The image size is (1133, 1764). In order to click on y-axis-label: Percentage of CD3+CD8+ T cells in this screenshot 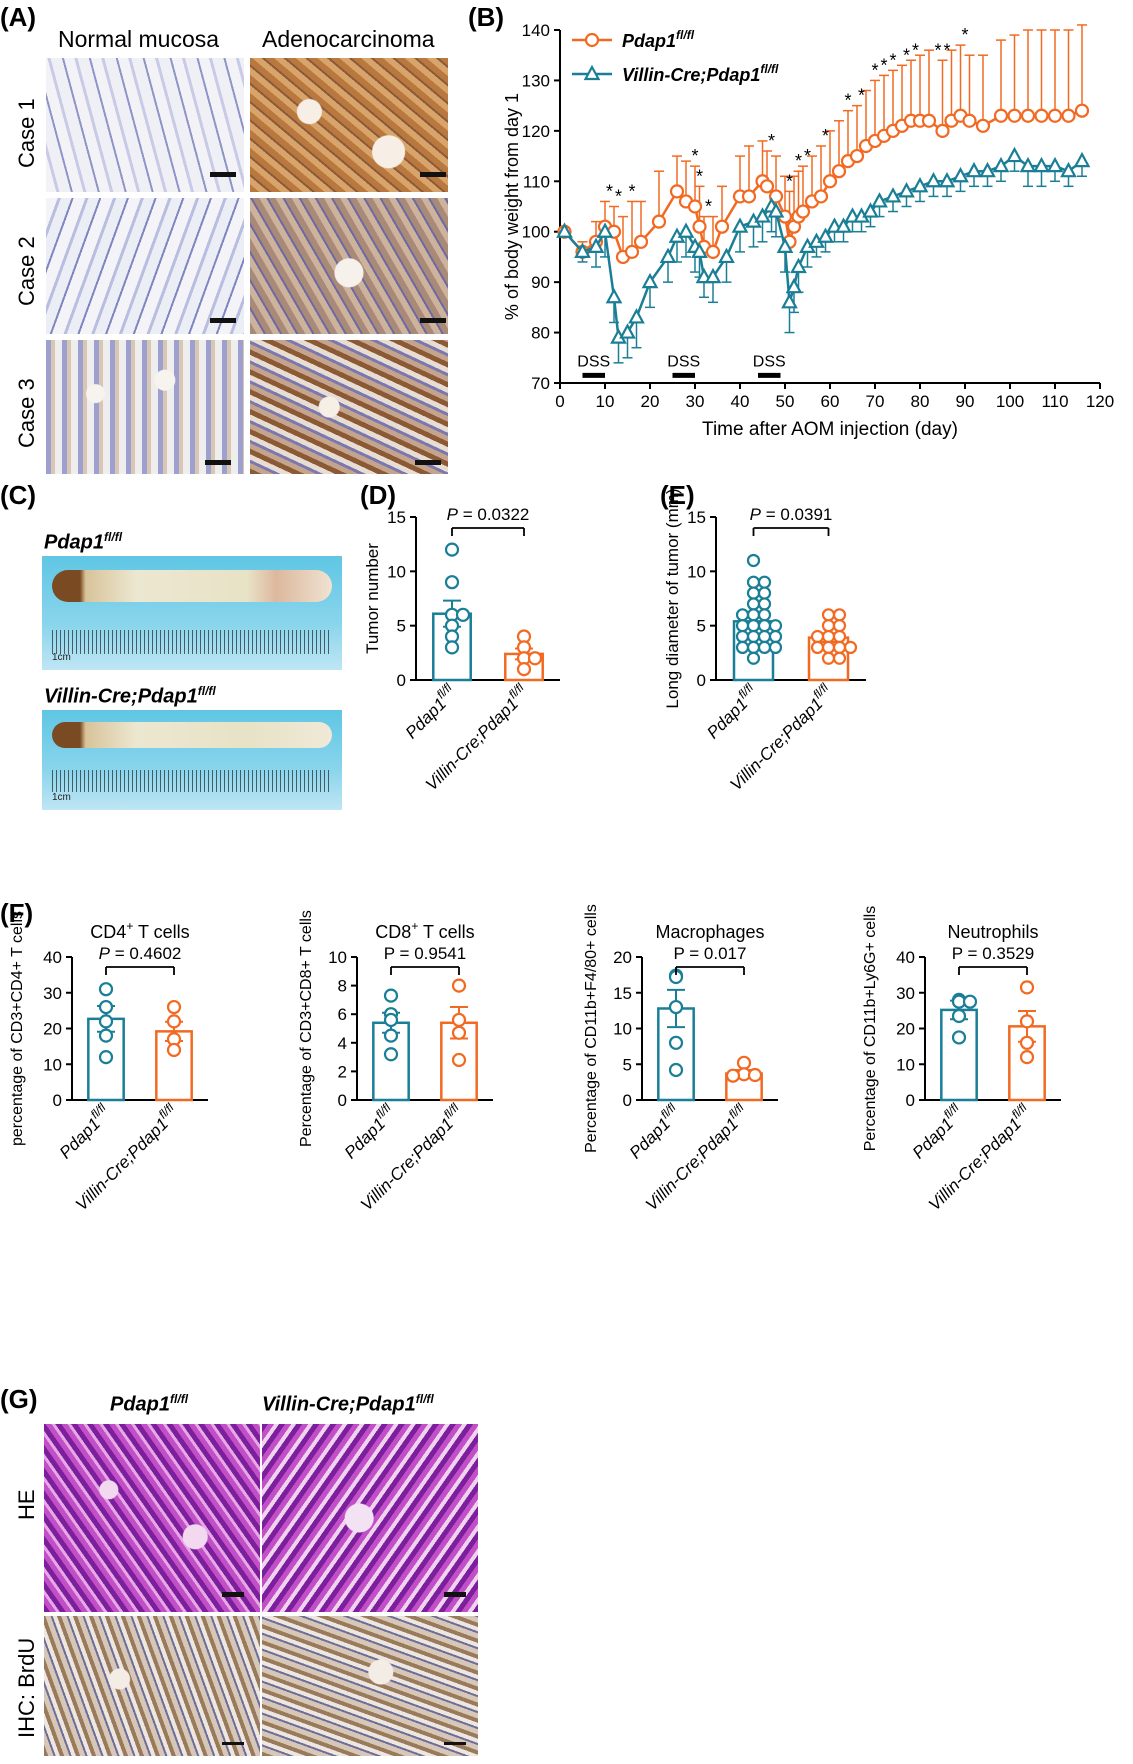, I will do `click(306, 1028)`.